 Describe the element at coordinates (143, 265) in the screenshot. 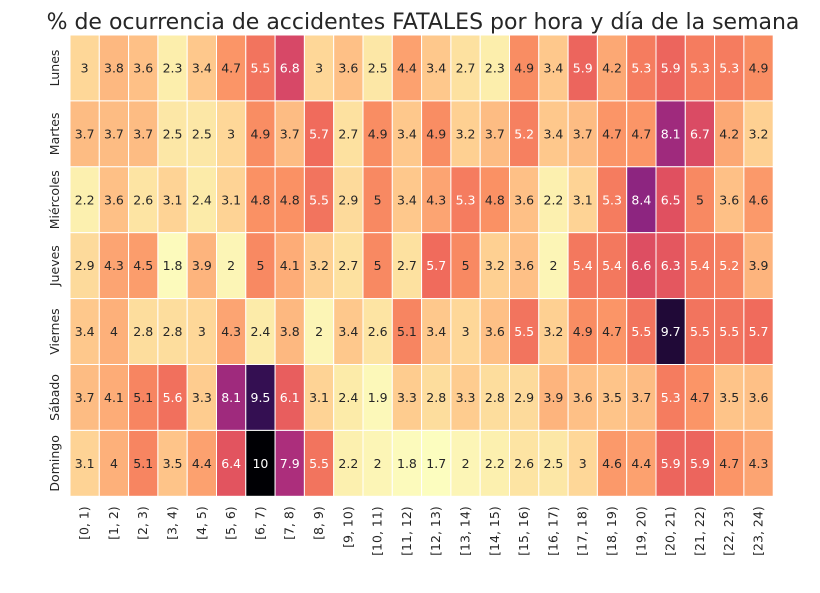

I see `cell-value-label: 4.5` at that location.